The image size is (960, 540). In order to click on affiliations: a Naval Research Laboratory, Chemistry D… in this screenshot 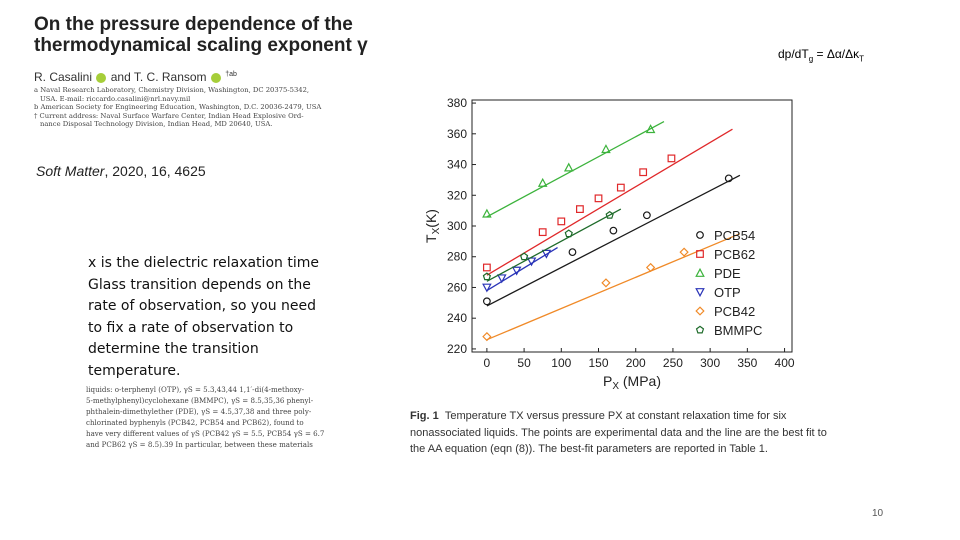, I will do `click(199, 107)`.